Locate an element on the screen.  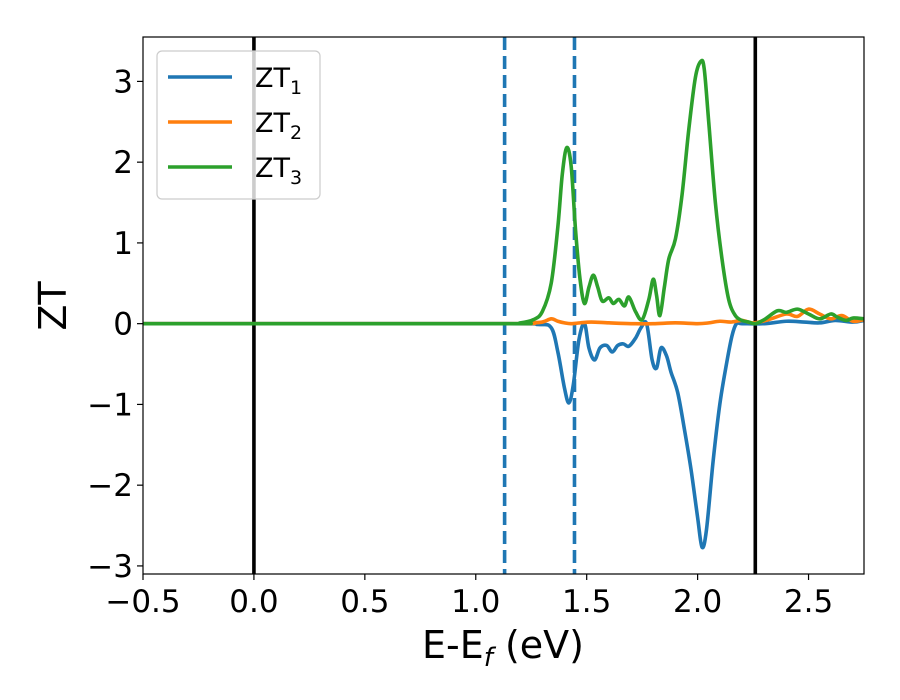
y-tick-label: −3 is located at coordinates (110, 567).